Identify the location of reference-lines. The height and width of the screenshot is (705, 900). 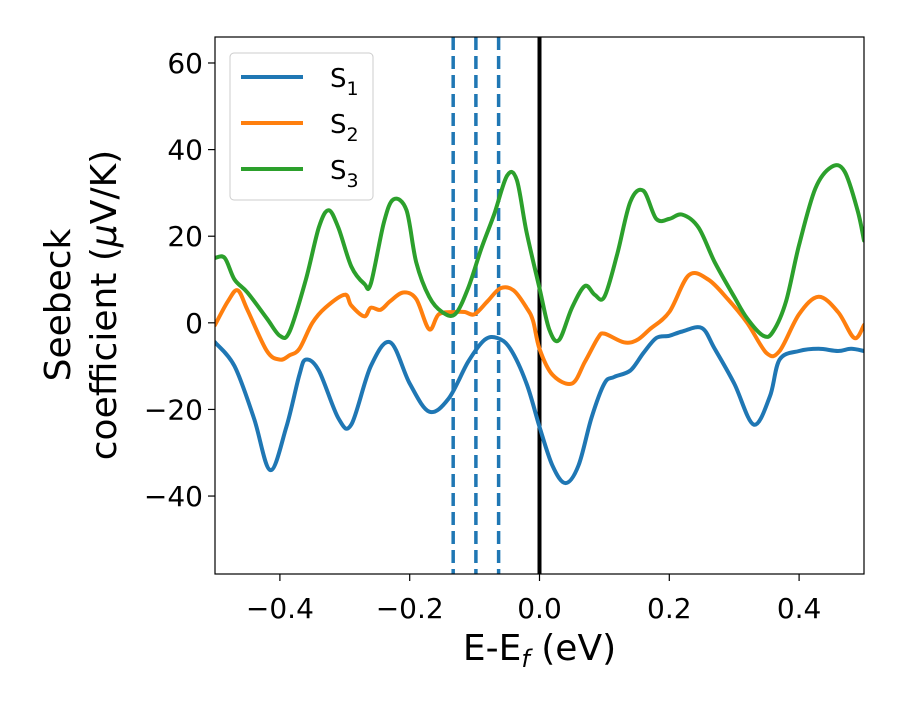
(496, 305).